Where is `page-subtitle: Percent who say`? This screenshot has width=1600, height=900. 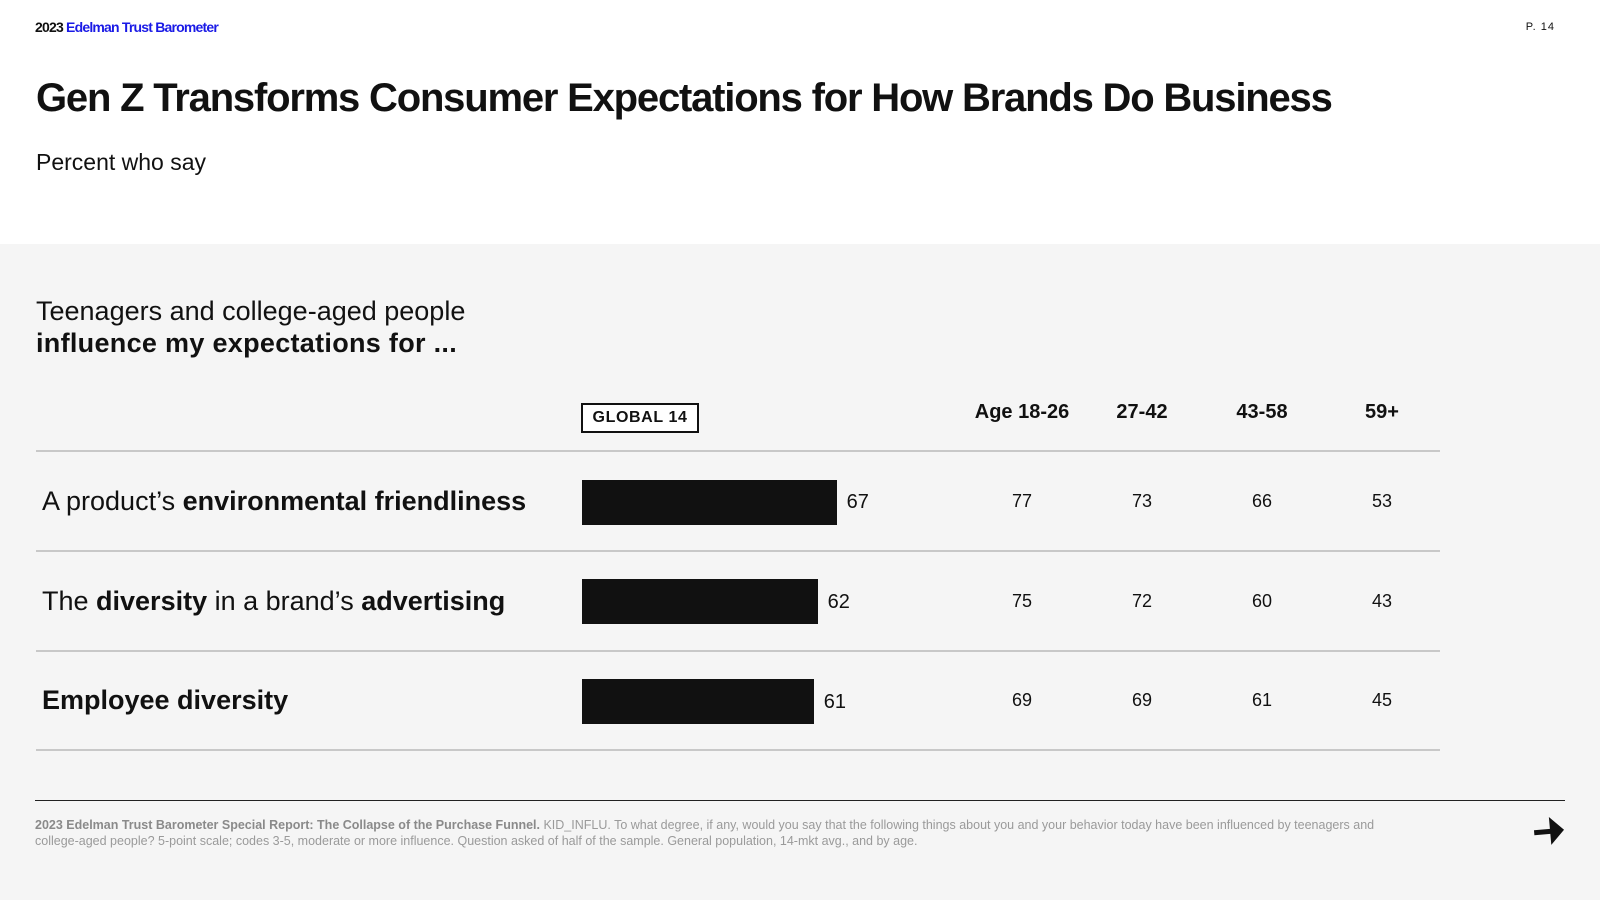
page-subtitle: Percent who say is located at coordinates (121, 162).